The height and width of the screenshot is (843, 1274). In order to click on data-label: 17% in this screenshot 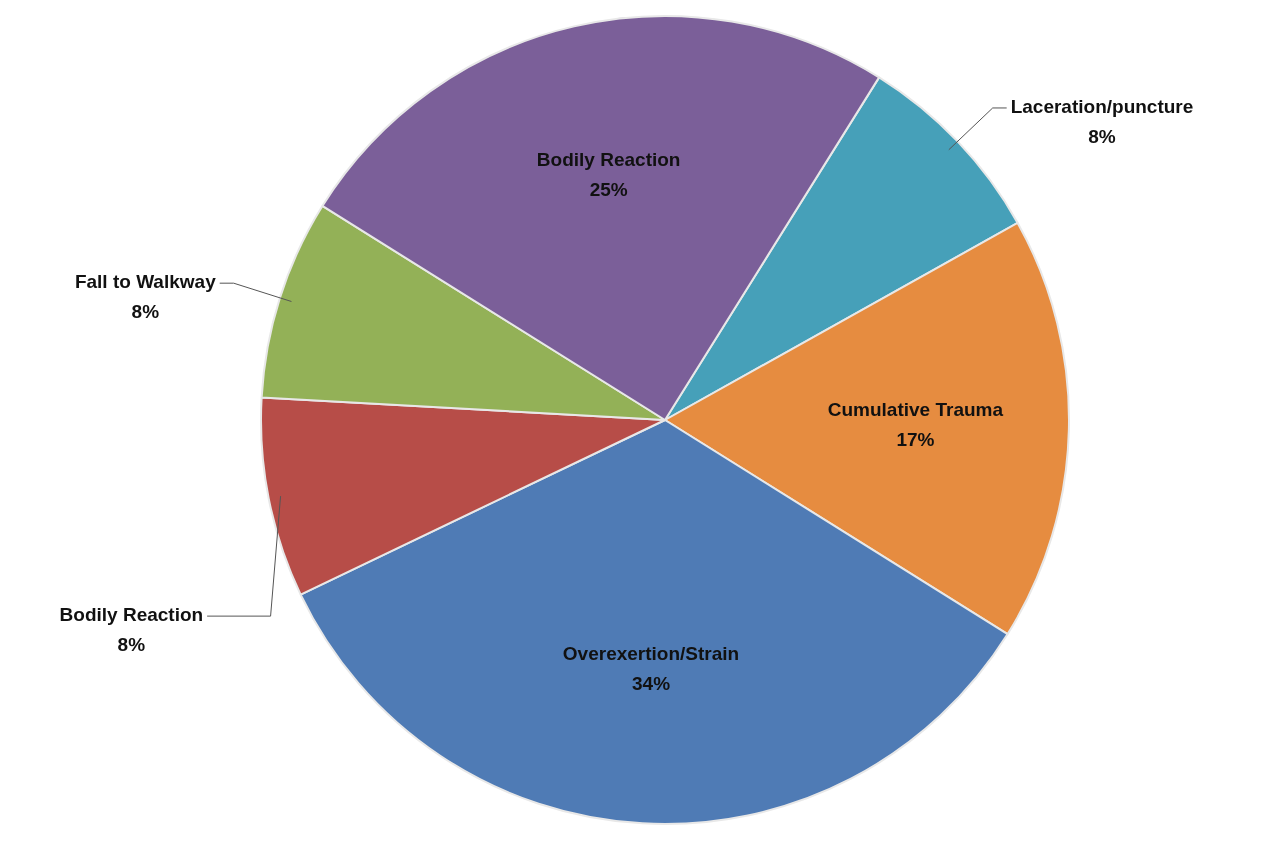, I will do `click(915, 440)`.